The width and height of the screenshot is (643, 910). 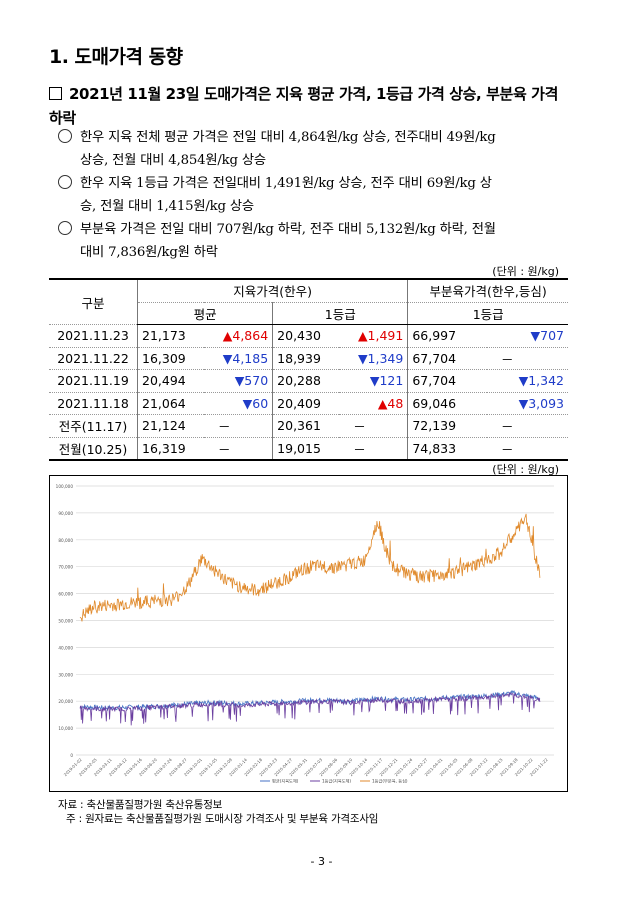 What do you see at coordinates (238, 336) in the screenshot?
I see `cell-avg-change: ▲4,864` at bounding box center [238, 336].